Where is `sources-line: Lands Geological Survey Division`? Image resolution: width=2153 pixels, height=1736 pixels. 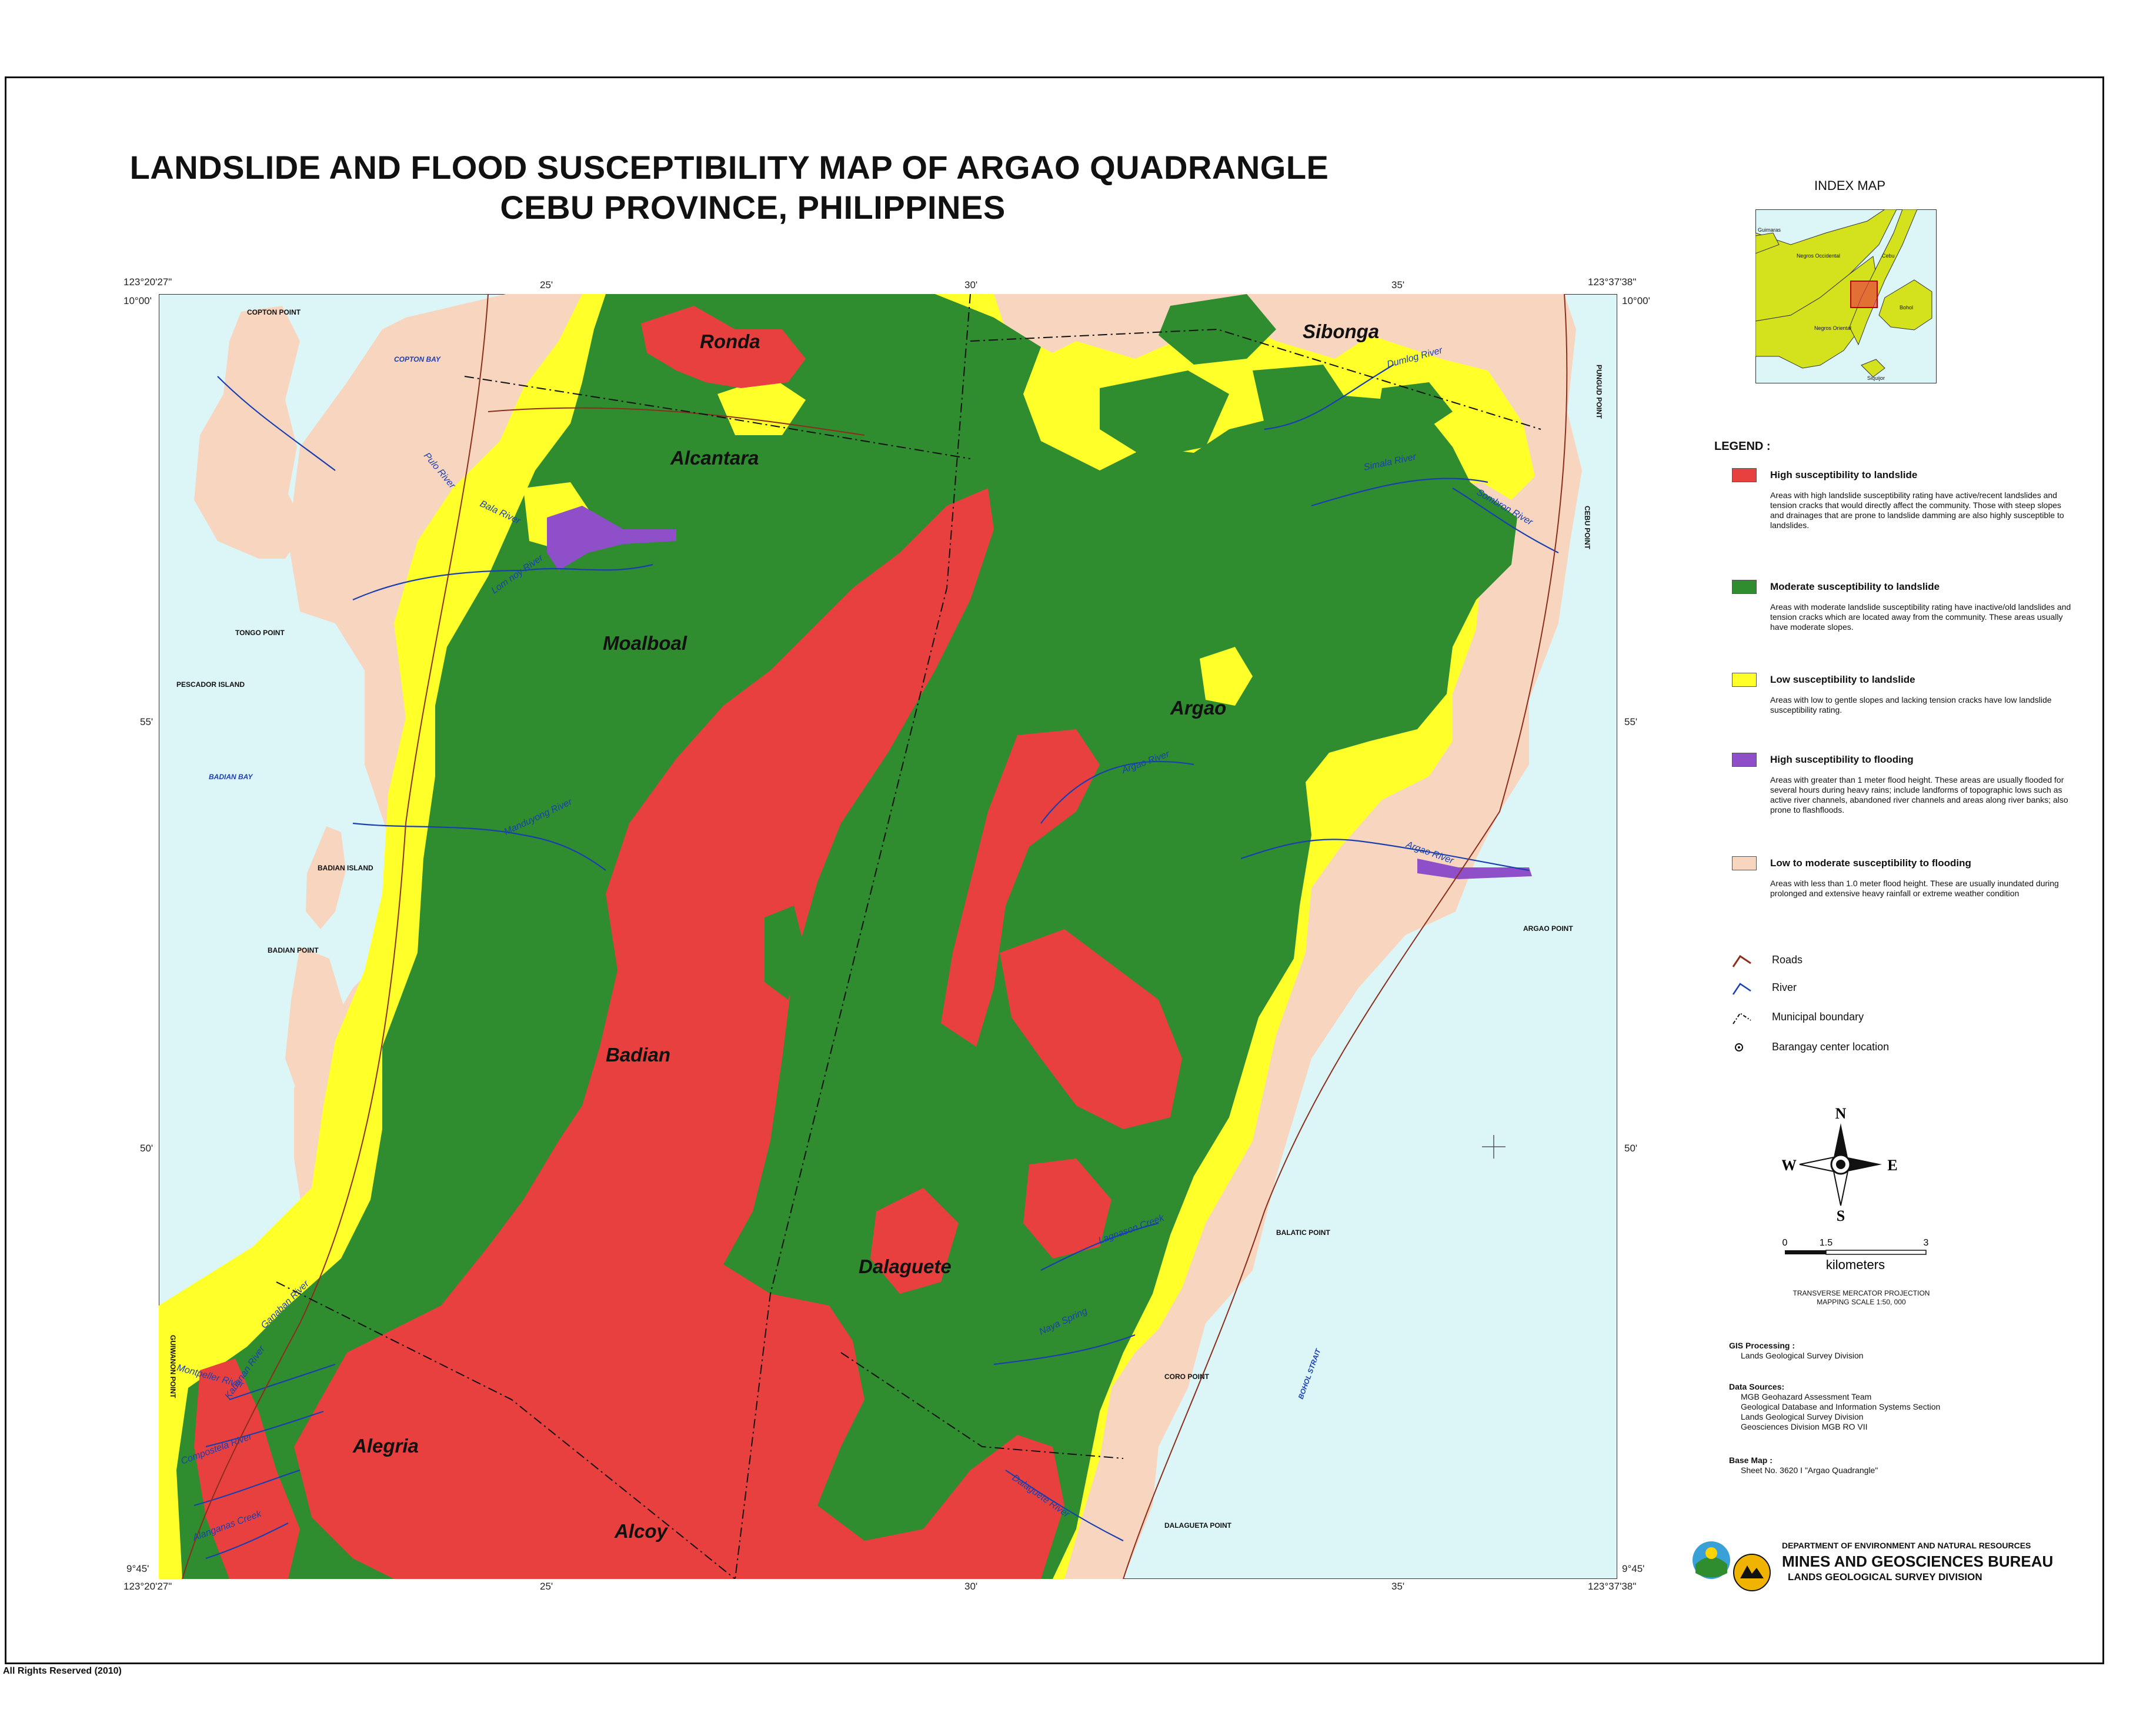
sources-line: Lands Geological Survey Division is located at coordinates (1802, 1416).